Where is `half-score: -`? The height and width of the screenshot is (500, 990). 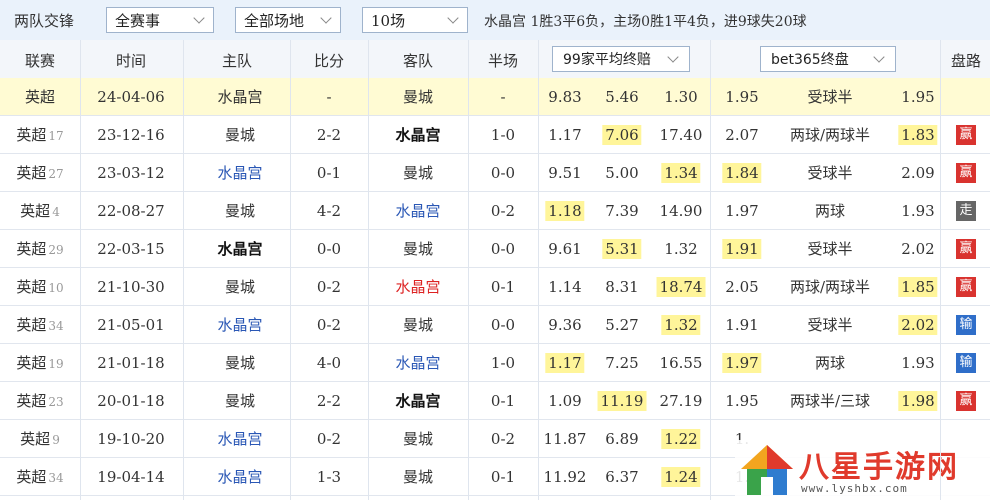 half-score: - is located at coordinates (503, 97).